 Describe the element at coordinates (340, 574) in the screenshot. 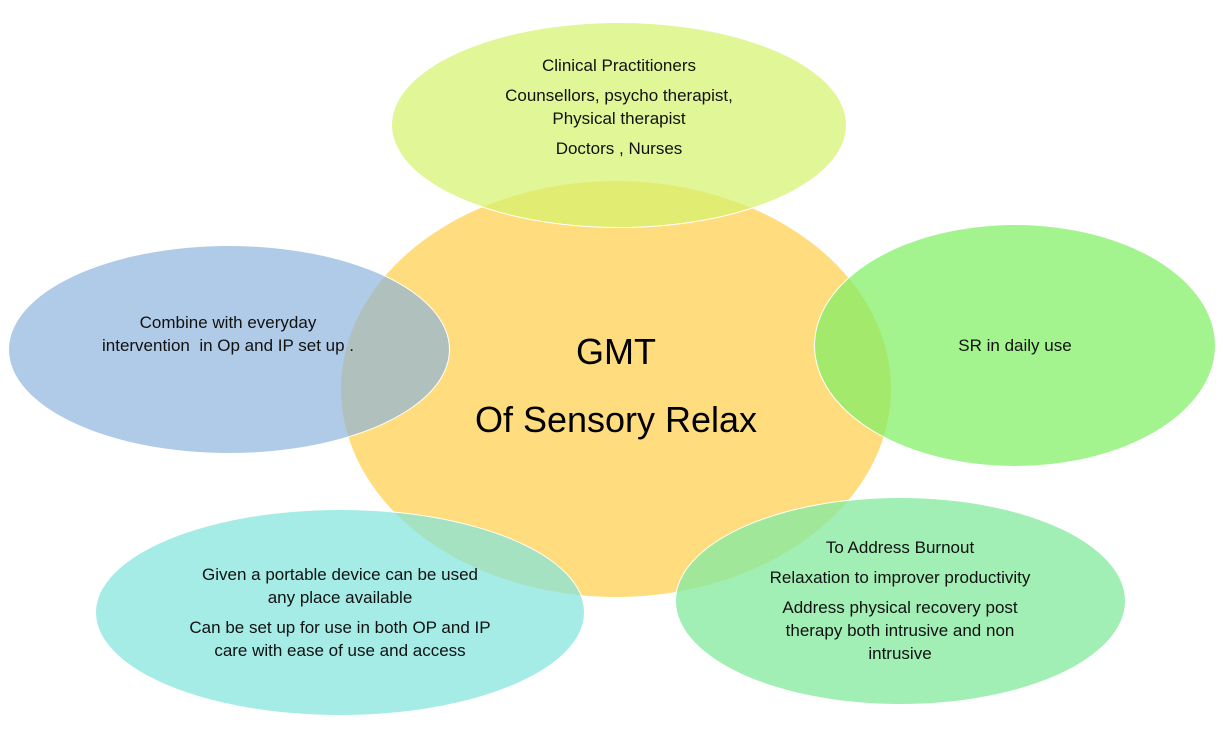

I see `bottom-left-text-line: Given a portable device can be used` at that location.